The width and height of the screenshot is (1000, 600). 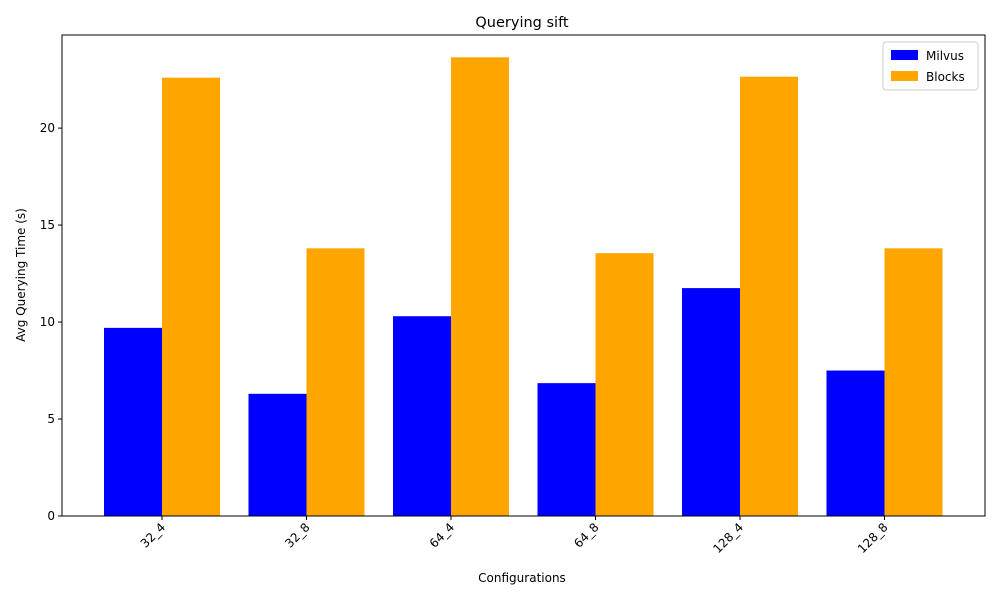 I want to click on legend-swatch-blocks, so click(x=904, y=76).